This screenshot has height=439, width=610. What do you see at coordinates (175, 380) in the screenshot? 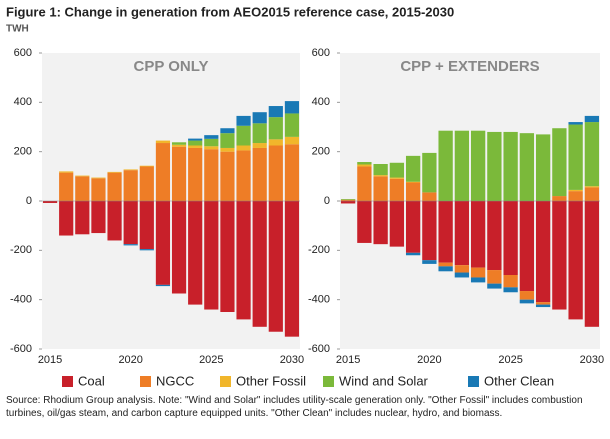
I see `legend-label: NGCC` at bounding box center [175, 380].